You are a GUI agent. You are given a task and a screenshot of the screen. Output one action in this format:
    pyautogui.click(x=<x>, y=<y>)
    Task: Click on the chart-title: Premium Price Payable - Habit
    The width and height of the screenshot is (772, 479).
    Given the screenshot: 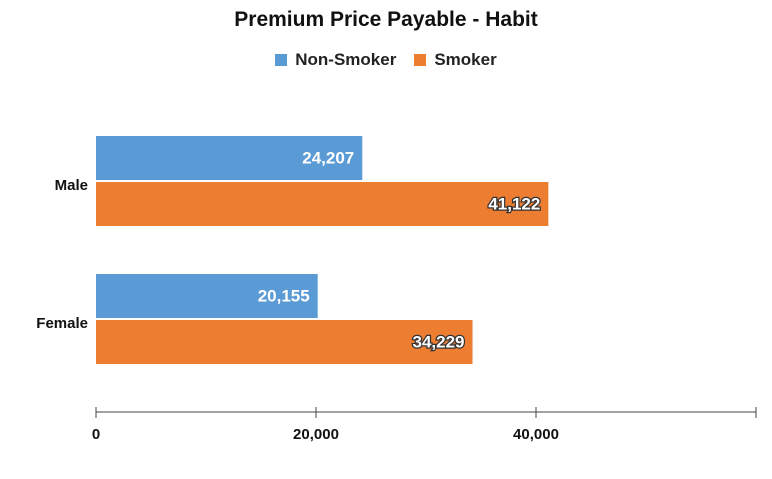 What is the action you would take?
    pyautogui.click(x=386, y=19)
    